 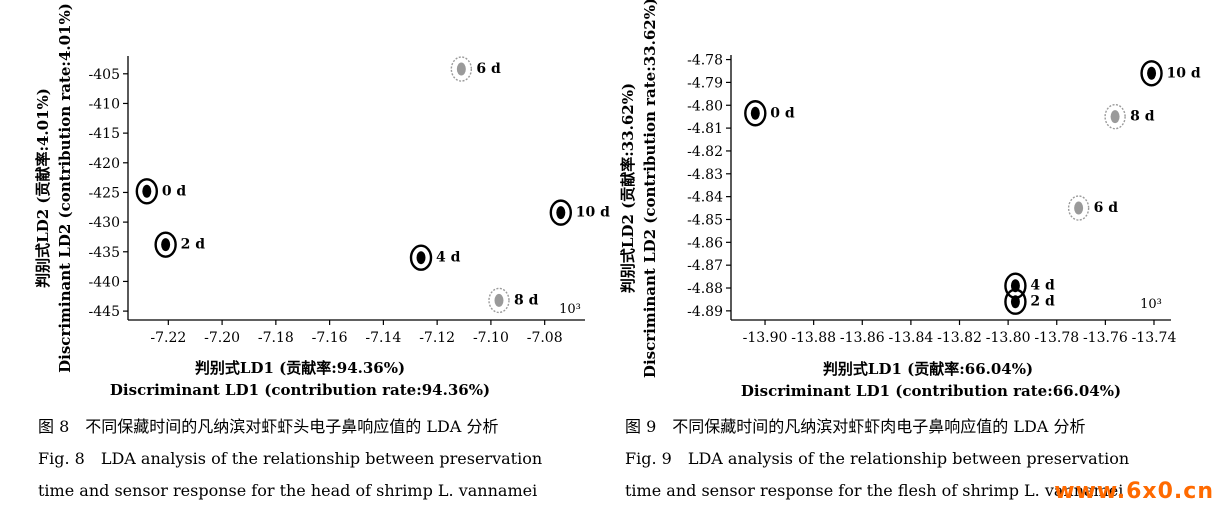 I want to click on y-tick-label: -435, so click(x=104, y=253).